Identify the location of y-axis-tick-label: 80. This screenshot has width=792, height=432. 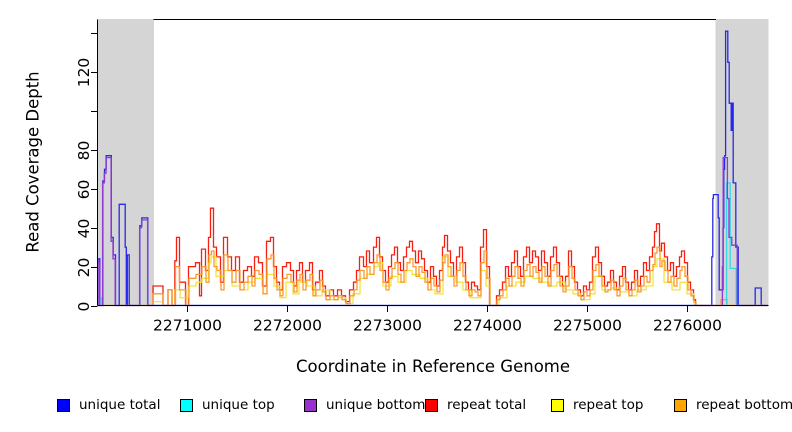
(84, 151).